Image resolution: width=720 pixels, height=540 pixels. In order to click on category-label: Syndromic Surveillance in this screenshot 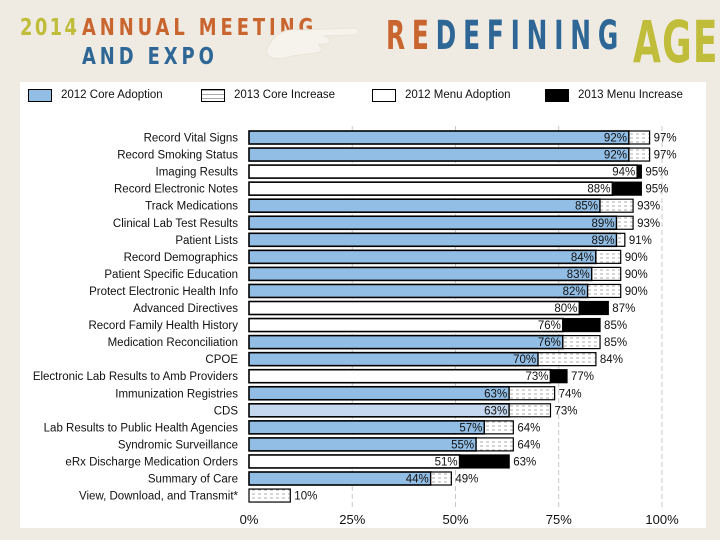, I will do `click(178, 445)`.